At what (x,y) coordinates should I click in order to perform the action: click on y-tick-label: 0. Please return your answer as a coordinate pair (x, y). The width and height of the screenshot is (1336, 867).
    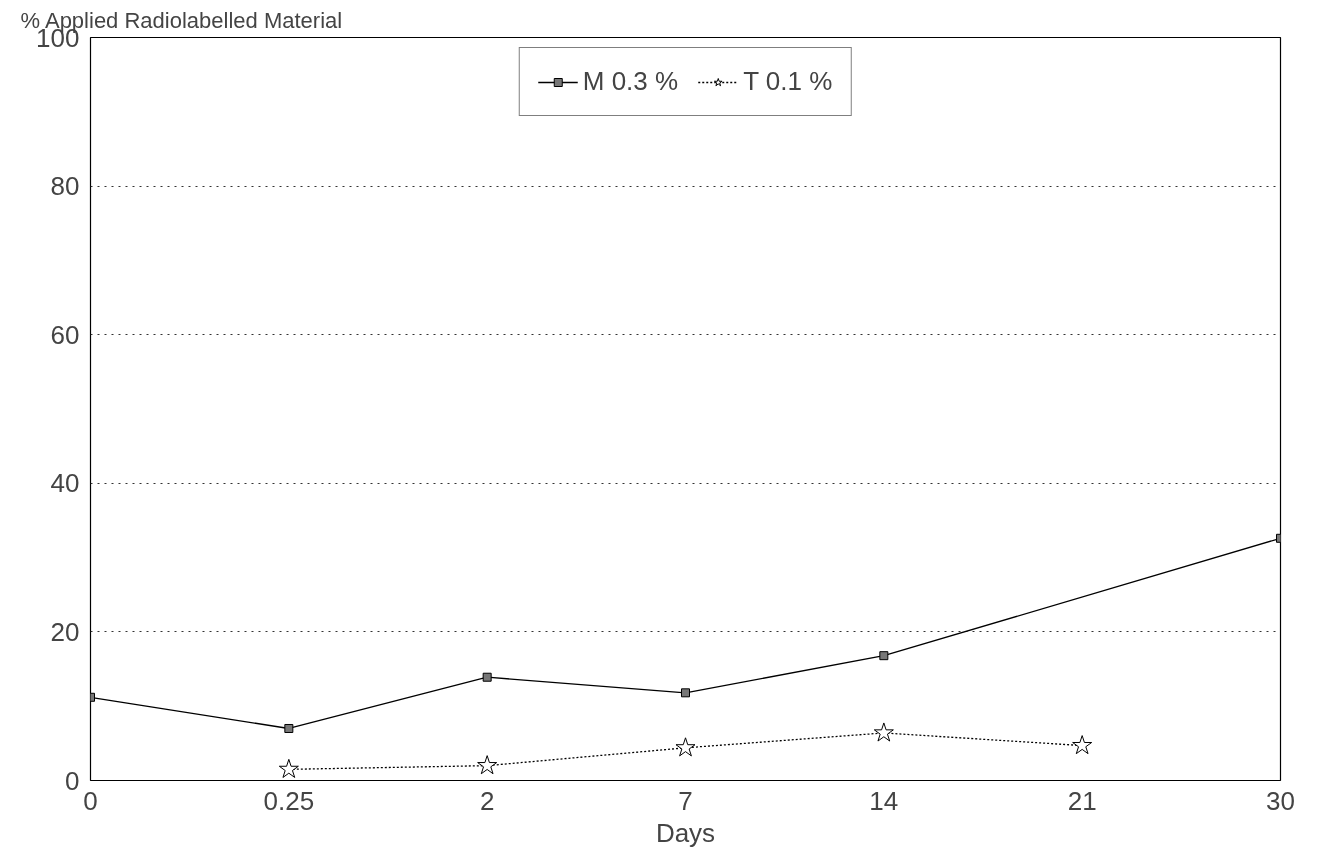
    Looking at the image, I should click on (72, 780).